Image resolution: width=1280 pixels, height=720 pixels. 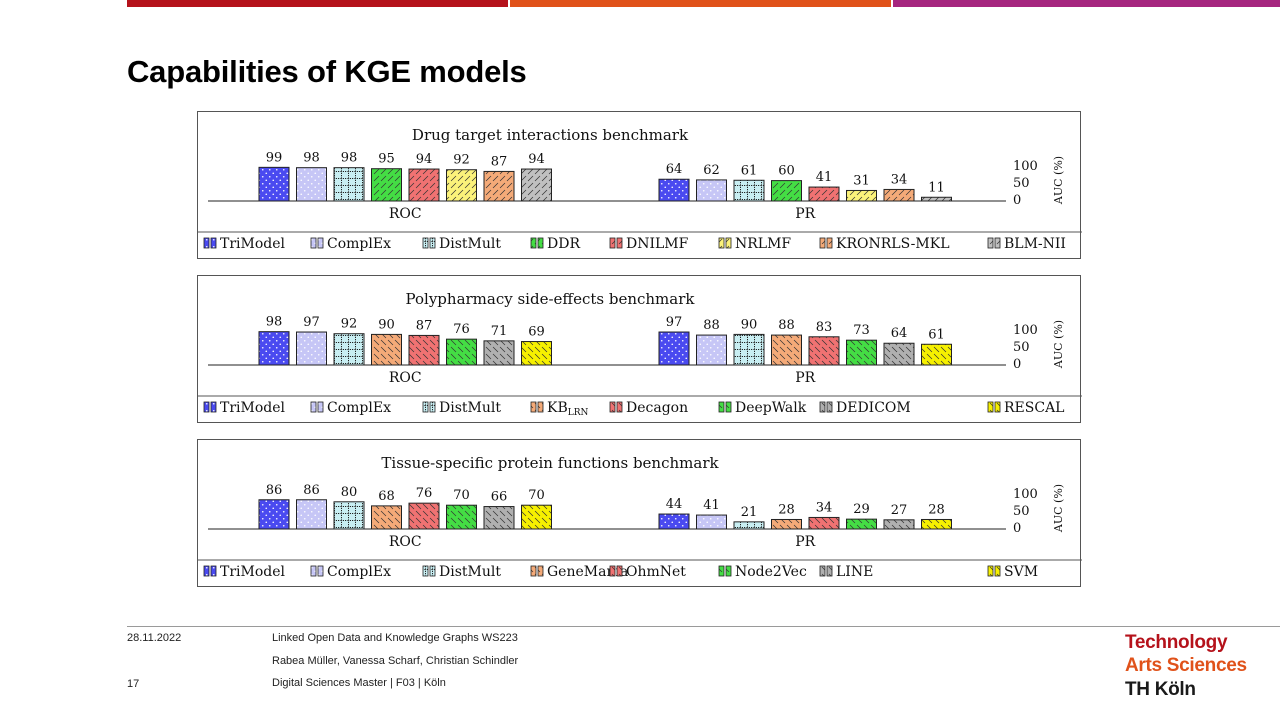 What do you see at coordinates (805, 378) in the screenshot?
I see `group-label: PR` at bounding box center [805, 378].